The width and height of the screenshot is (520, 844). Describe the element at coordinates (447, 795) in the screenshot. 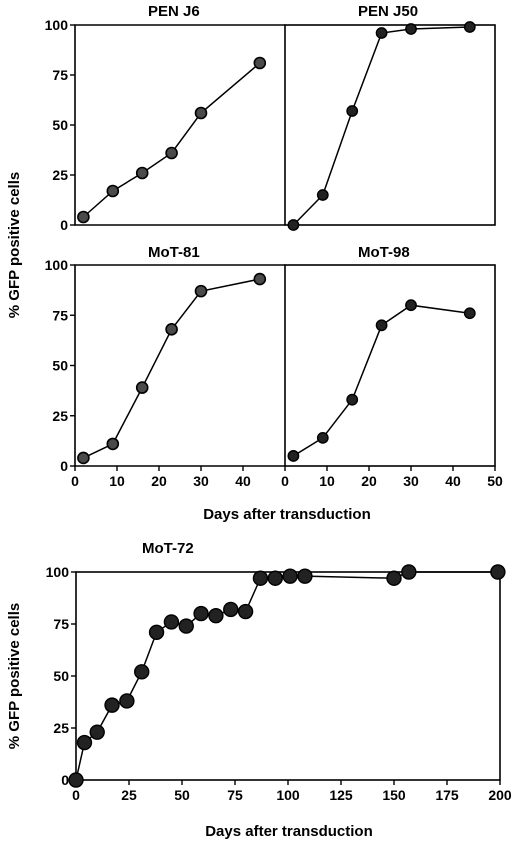

I see `x-tick-label: 175` at that location.